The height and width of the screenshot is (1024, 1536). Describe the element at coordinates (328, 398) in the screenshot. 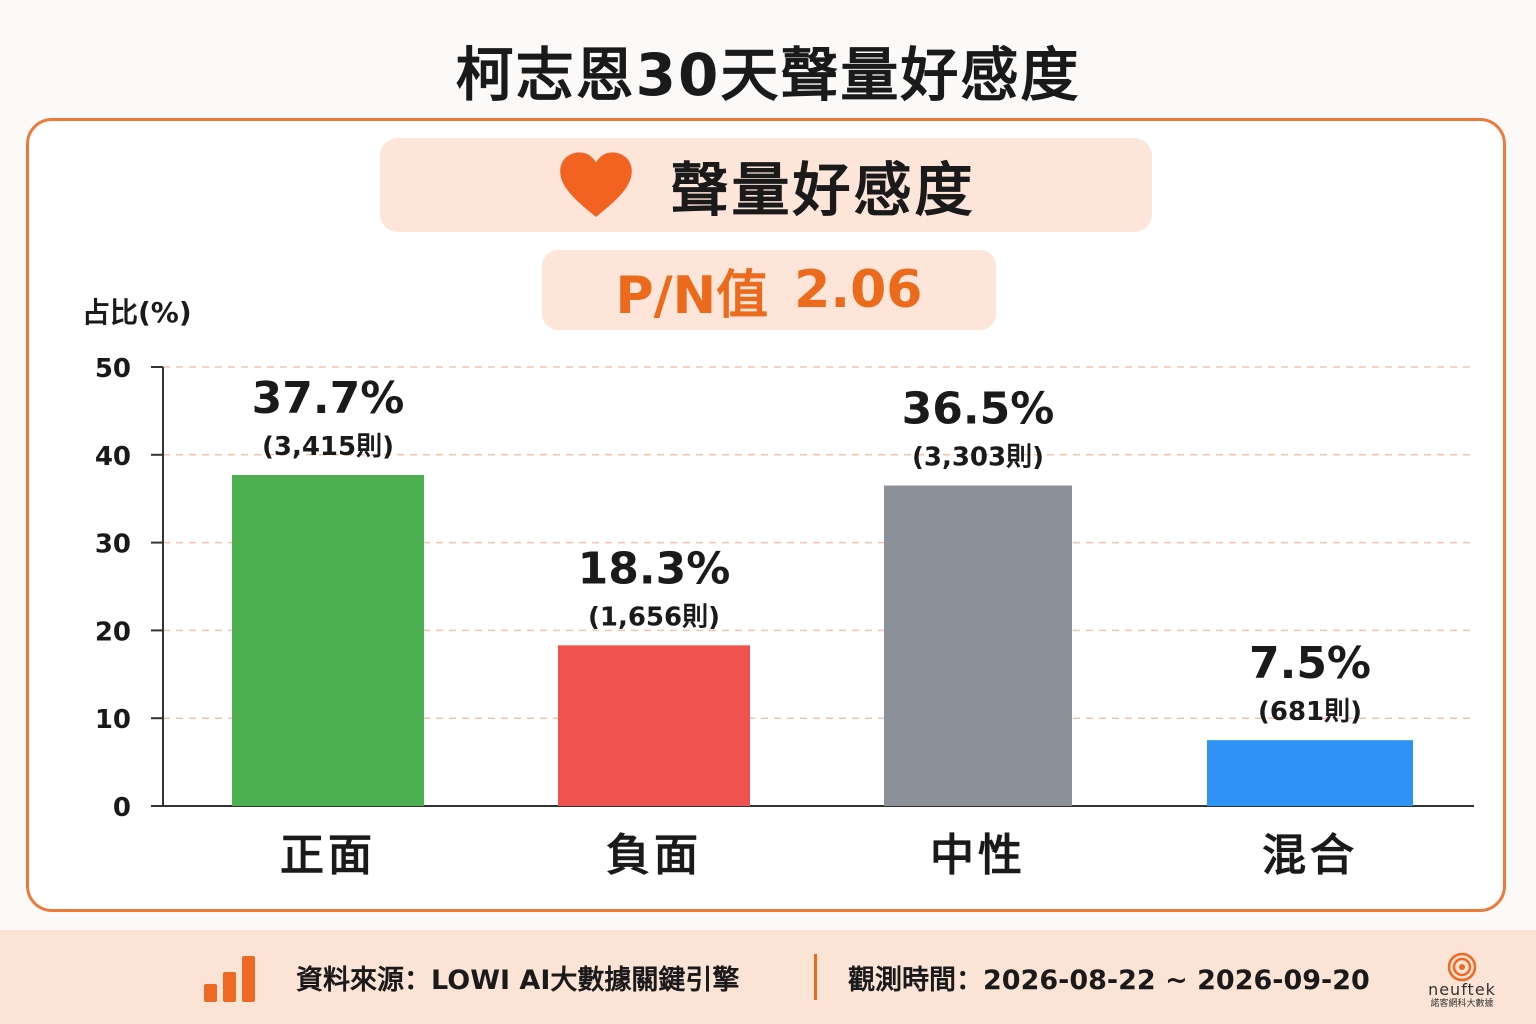

I see `data-label: 37.7%` at that location.